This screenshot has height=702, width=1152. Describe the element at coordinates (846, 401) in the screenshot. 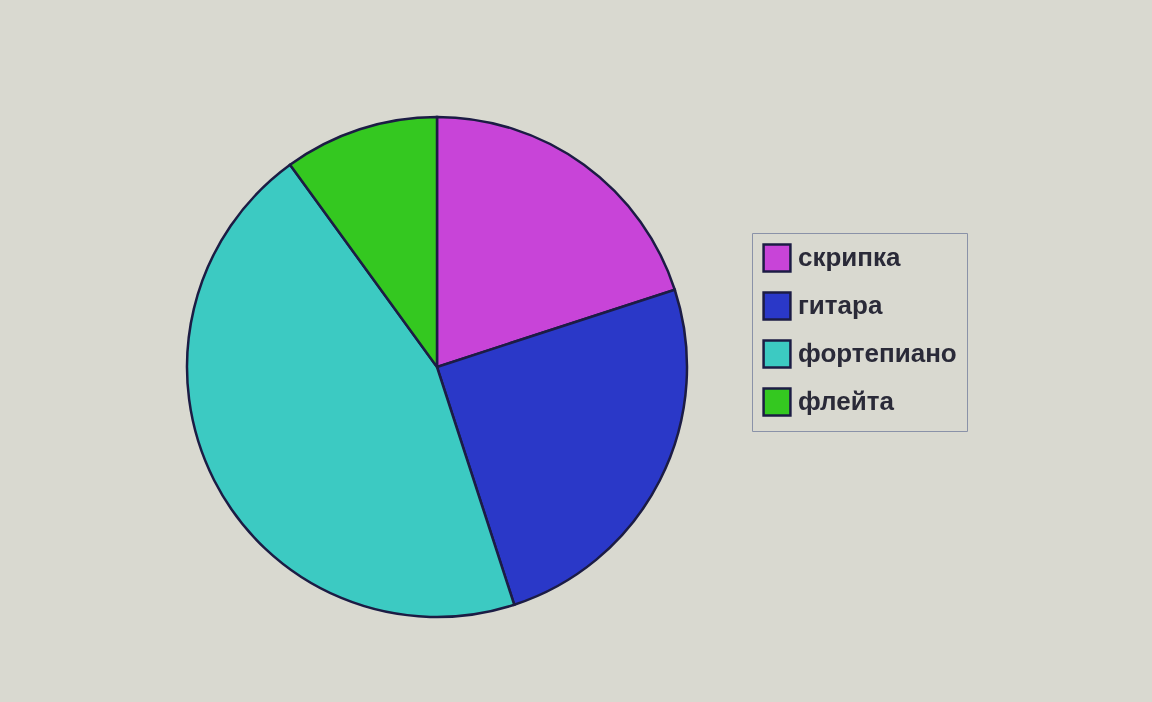

I see `legend-label: флейта` at that location.